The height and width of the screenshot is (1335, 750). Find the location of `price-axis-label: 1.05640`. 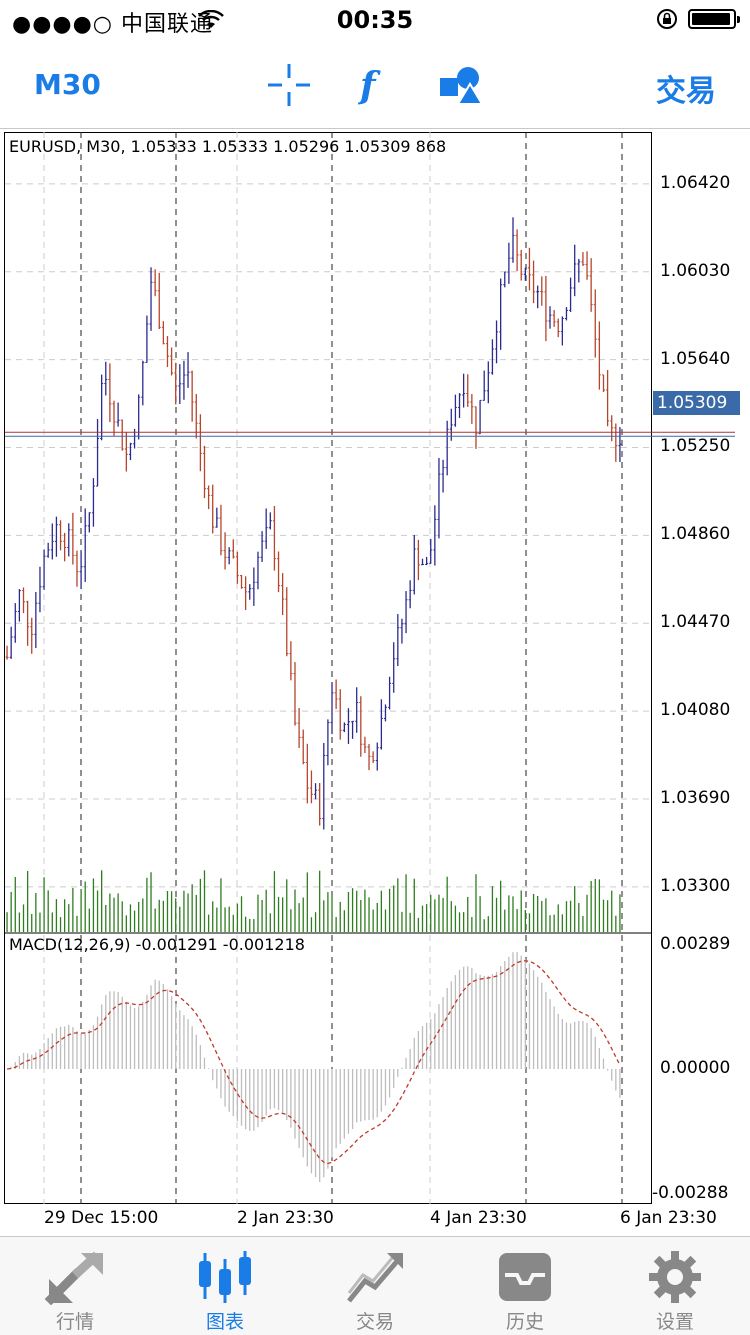

price-axis-label: 1.05640 is located at coordinates (695, 358).